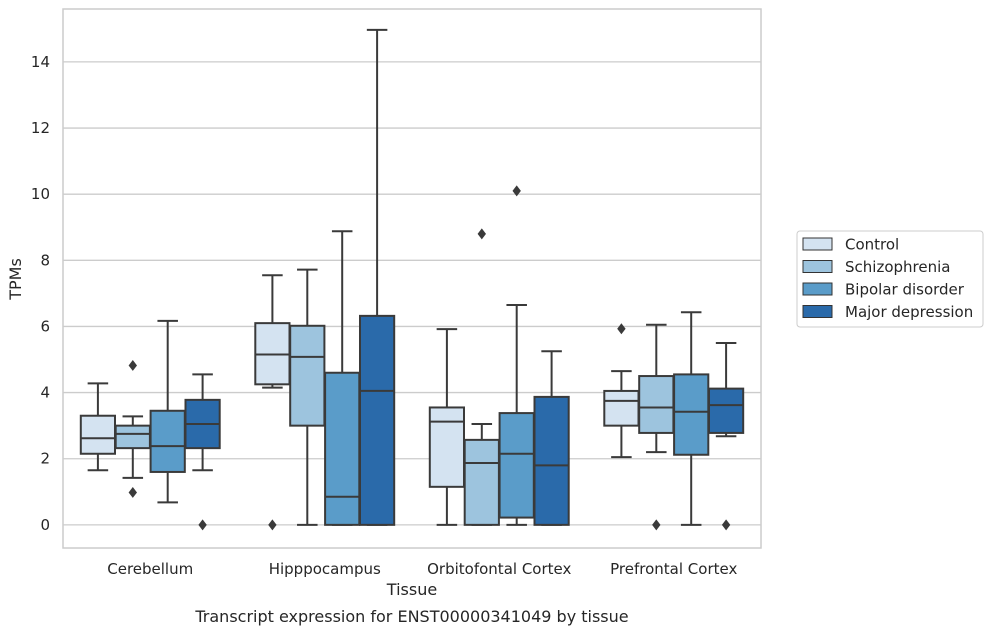 This screenshot has width=992, height=634. What do you see at coordinates (411, 589) in the screenshot?
I see `x-axis-title: Tissue` at bounding box center [411, 589].